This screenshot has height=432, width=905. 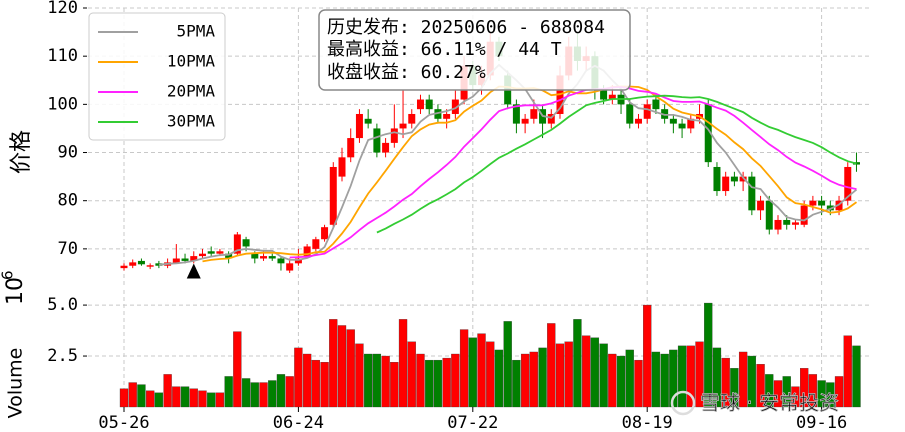 I want to click on x-tick-label: 06-24, so click(x=298, y=422).